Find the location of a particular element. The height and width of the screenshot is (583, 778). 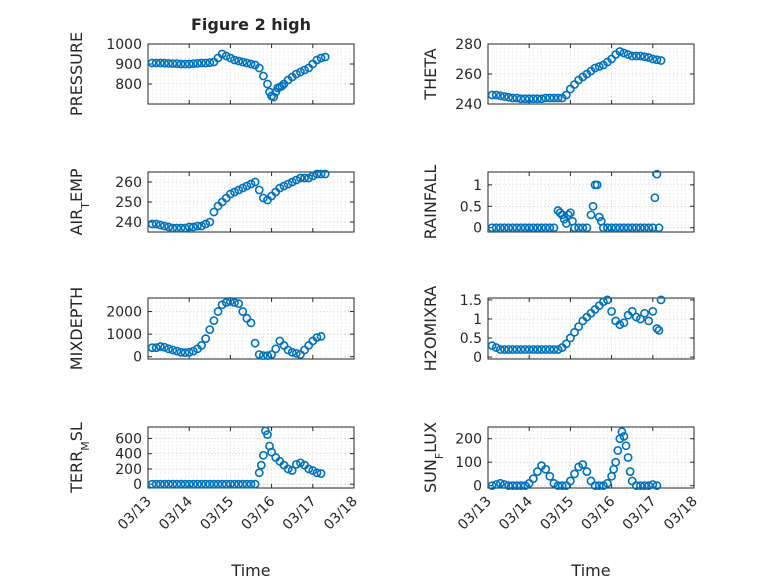

subplot-theta: 240 260 280 THETA is located at coordinates (558, 75).